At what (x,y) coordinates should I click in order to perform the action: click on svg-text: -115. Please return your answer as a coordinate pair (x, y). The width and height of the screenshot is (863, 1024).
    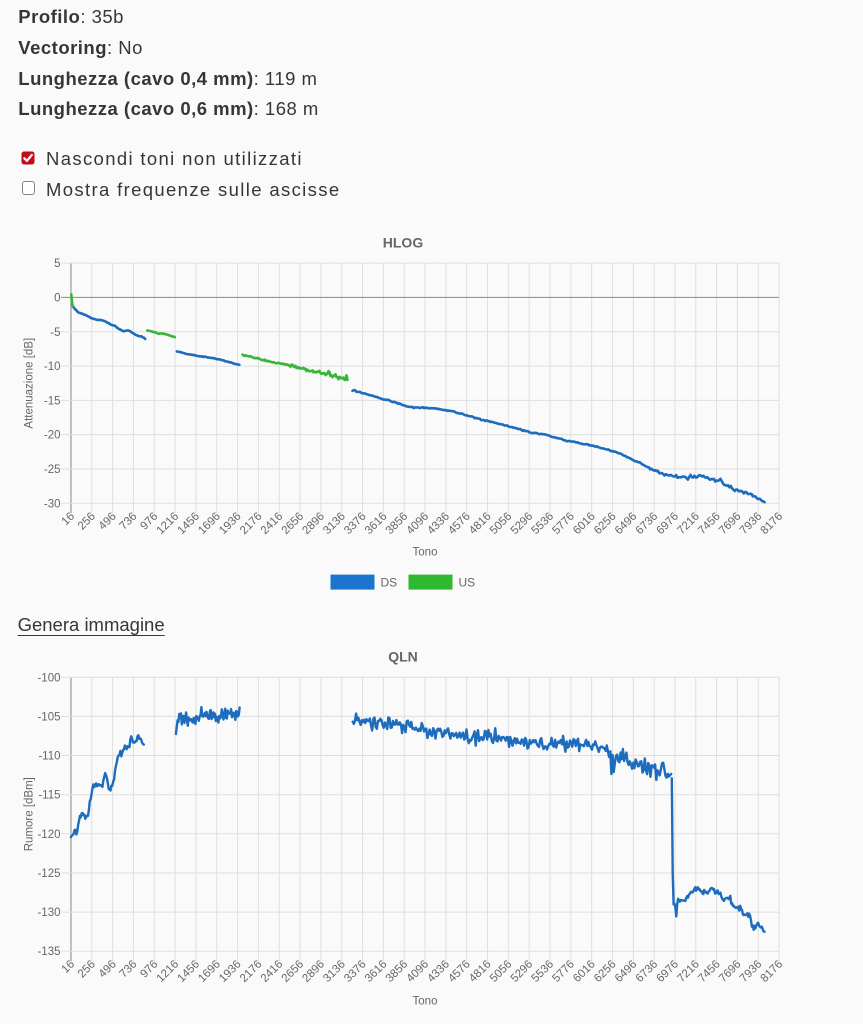
    Looking at the image, I should click on (49, 796).